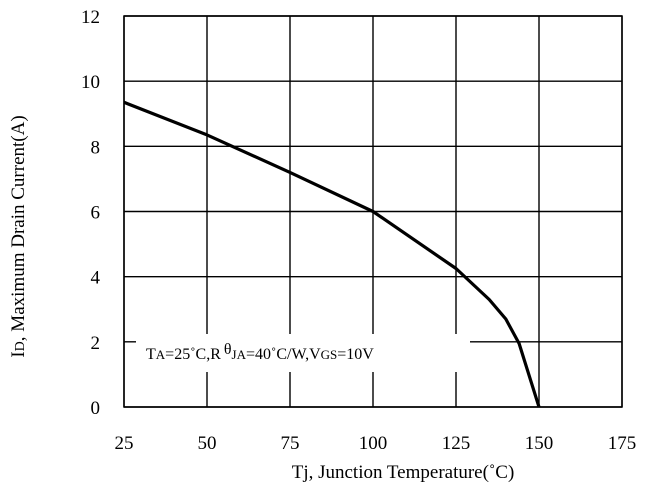 The height and width of the screenshot is (484, 653). Describe the element at coordinates (90, 82) in the screenshot. I see `y-tick-label: 10` at that location.